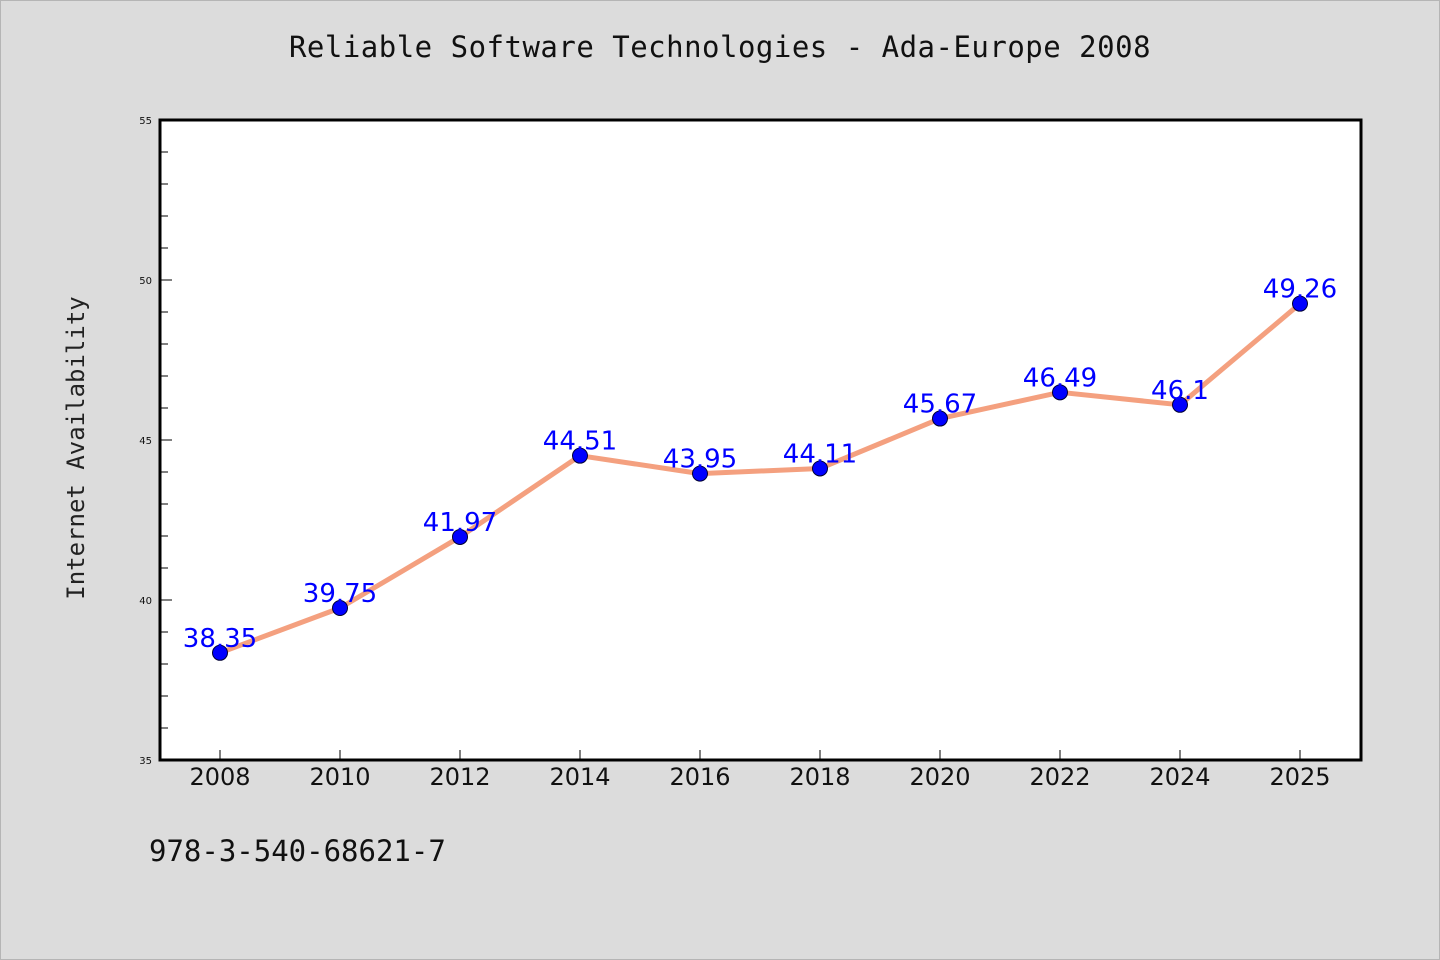 This screenshot has width=1440, height=960. I want to click on x-axis-ticks: 2008 2010 2012 2014 2016 2018 2020 2022 2024 2025, so click(760, 770).